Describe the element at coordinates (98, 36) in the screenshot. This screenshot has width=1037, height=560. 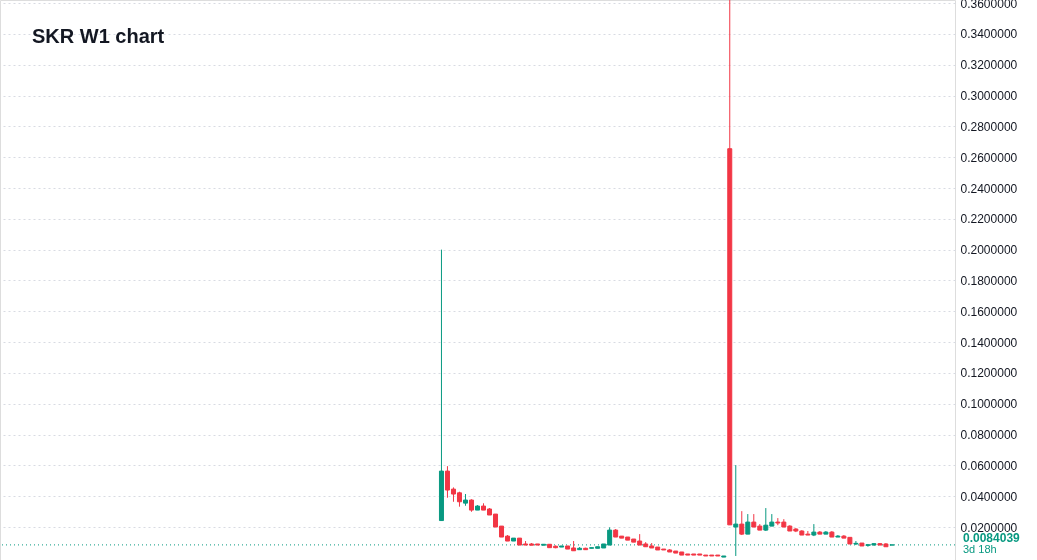
I see `text: SKR W1 chart` at that location.